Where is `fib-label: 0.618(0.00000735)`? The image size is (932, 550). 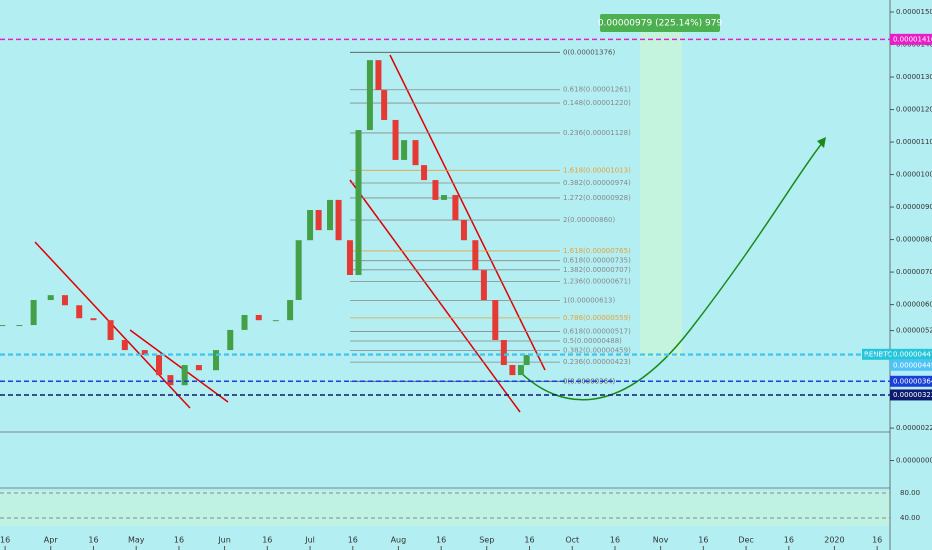
fib-label: 0.618(0.00000735) is located at coordinates (597, 261).